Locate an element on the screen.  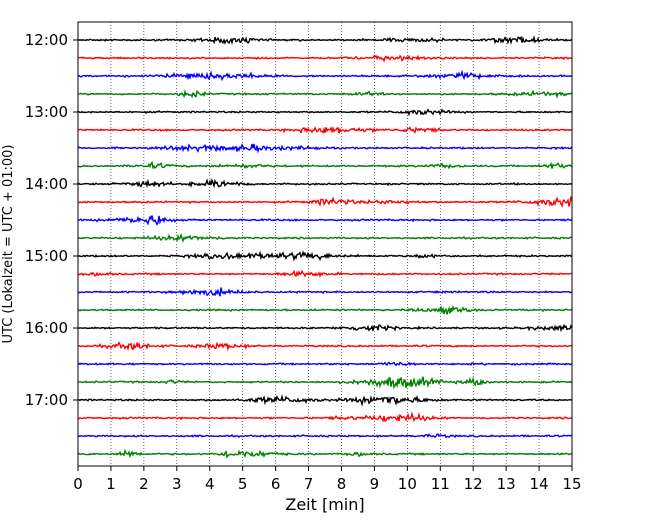
y-tick-label: 15:00 is located at coordinates (46, 256).